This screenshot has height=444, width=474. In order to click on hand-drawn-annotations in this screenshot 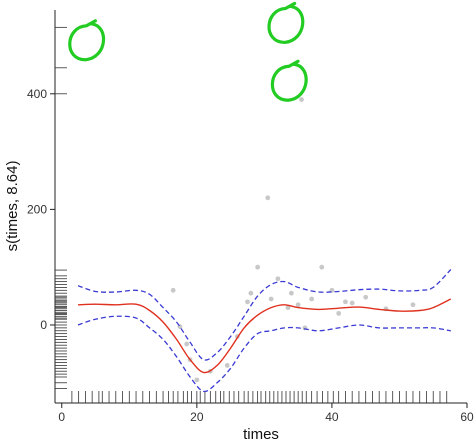, I will do `click(188, 51)`.